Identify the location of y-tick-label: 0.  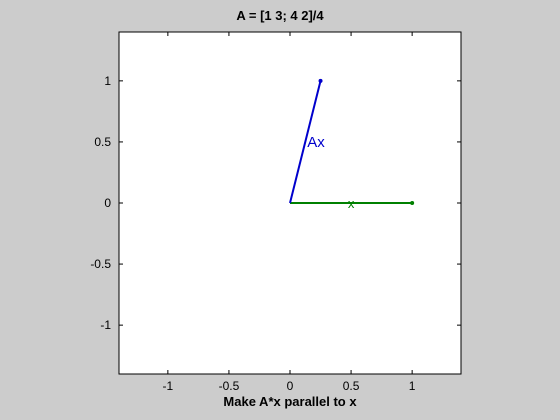
(107, 203).